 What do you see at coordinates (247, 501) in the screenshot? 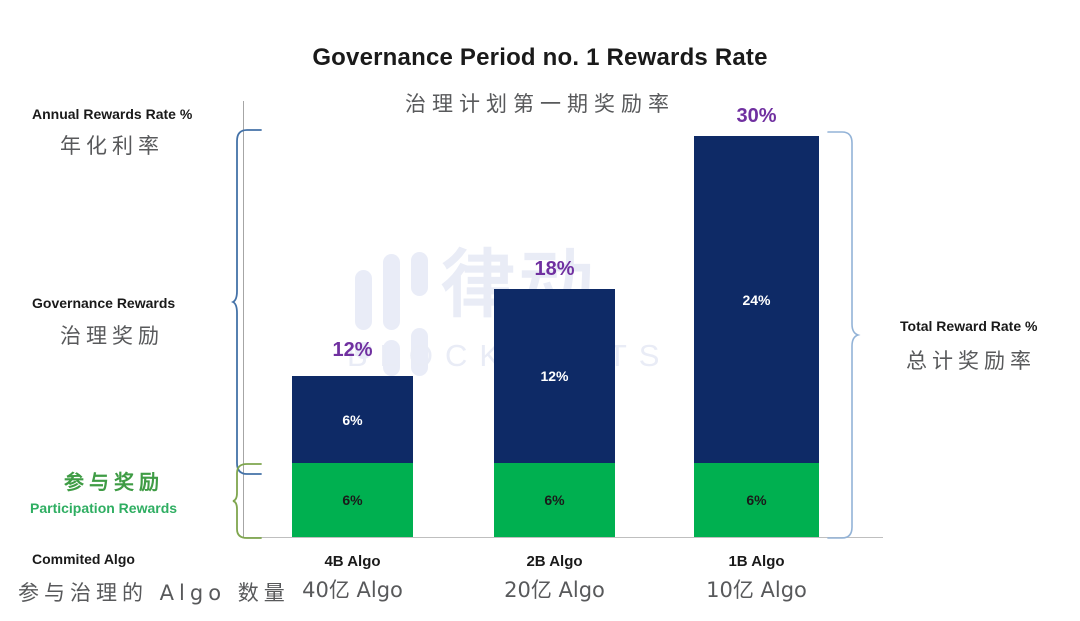
I see `brace-participation` at bounding box center [247, 501].